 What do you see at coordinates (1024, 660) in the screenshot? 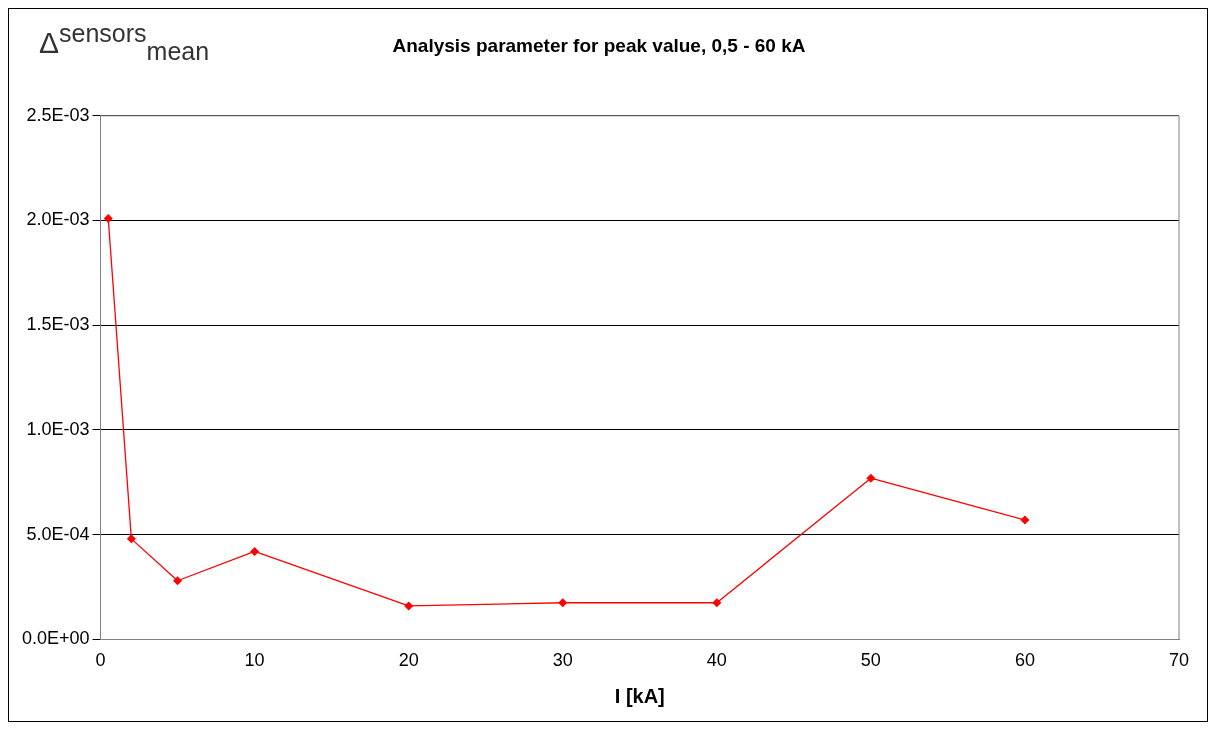
I see `x-tick-label: 60` at bounding box center [1024, 660].